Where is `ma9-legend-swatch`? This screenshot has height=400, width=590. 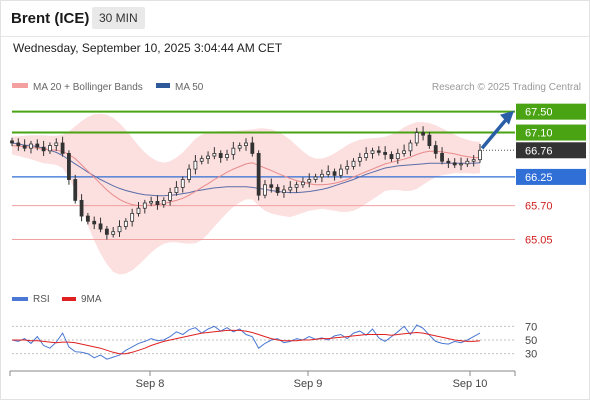
ma9-legend-swatch is located at coordinates (69, 299).